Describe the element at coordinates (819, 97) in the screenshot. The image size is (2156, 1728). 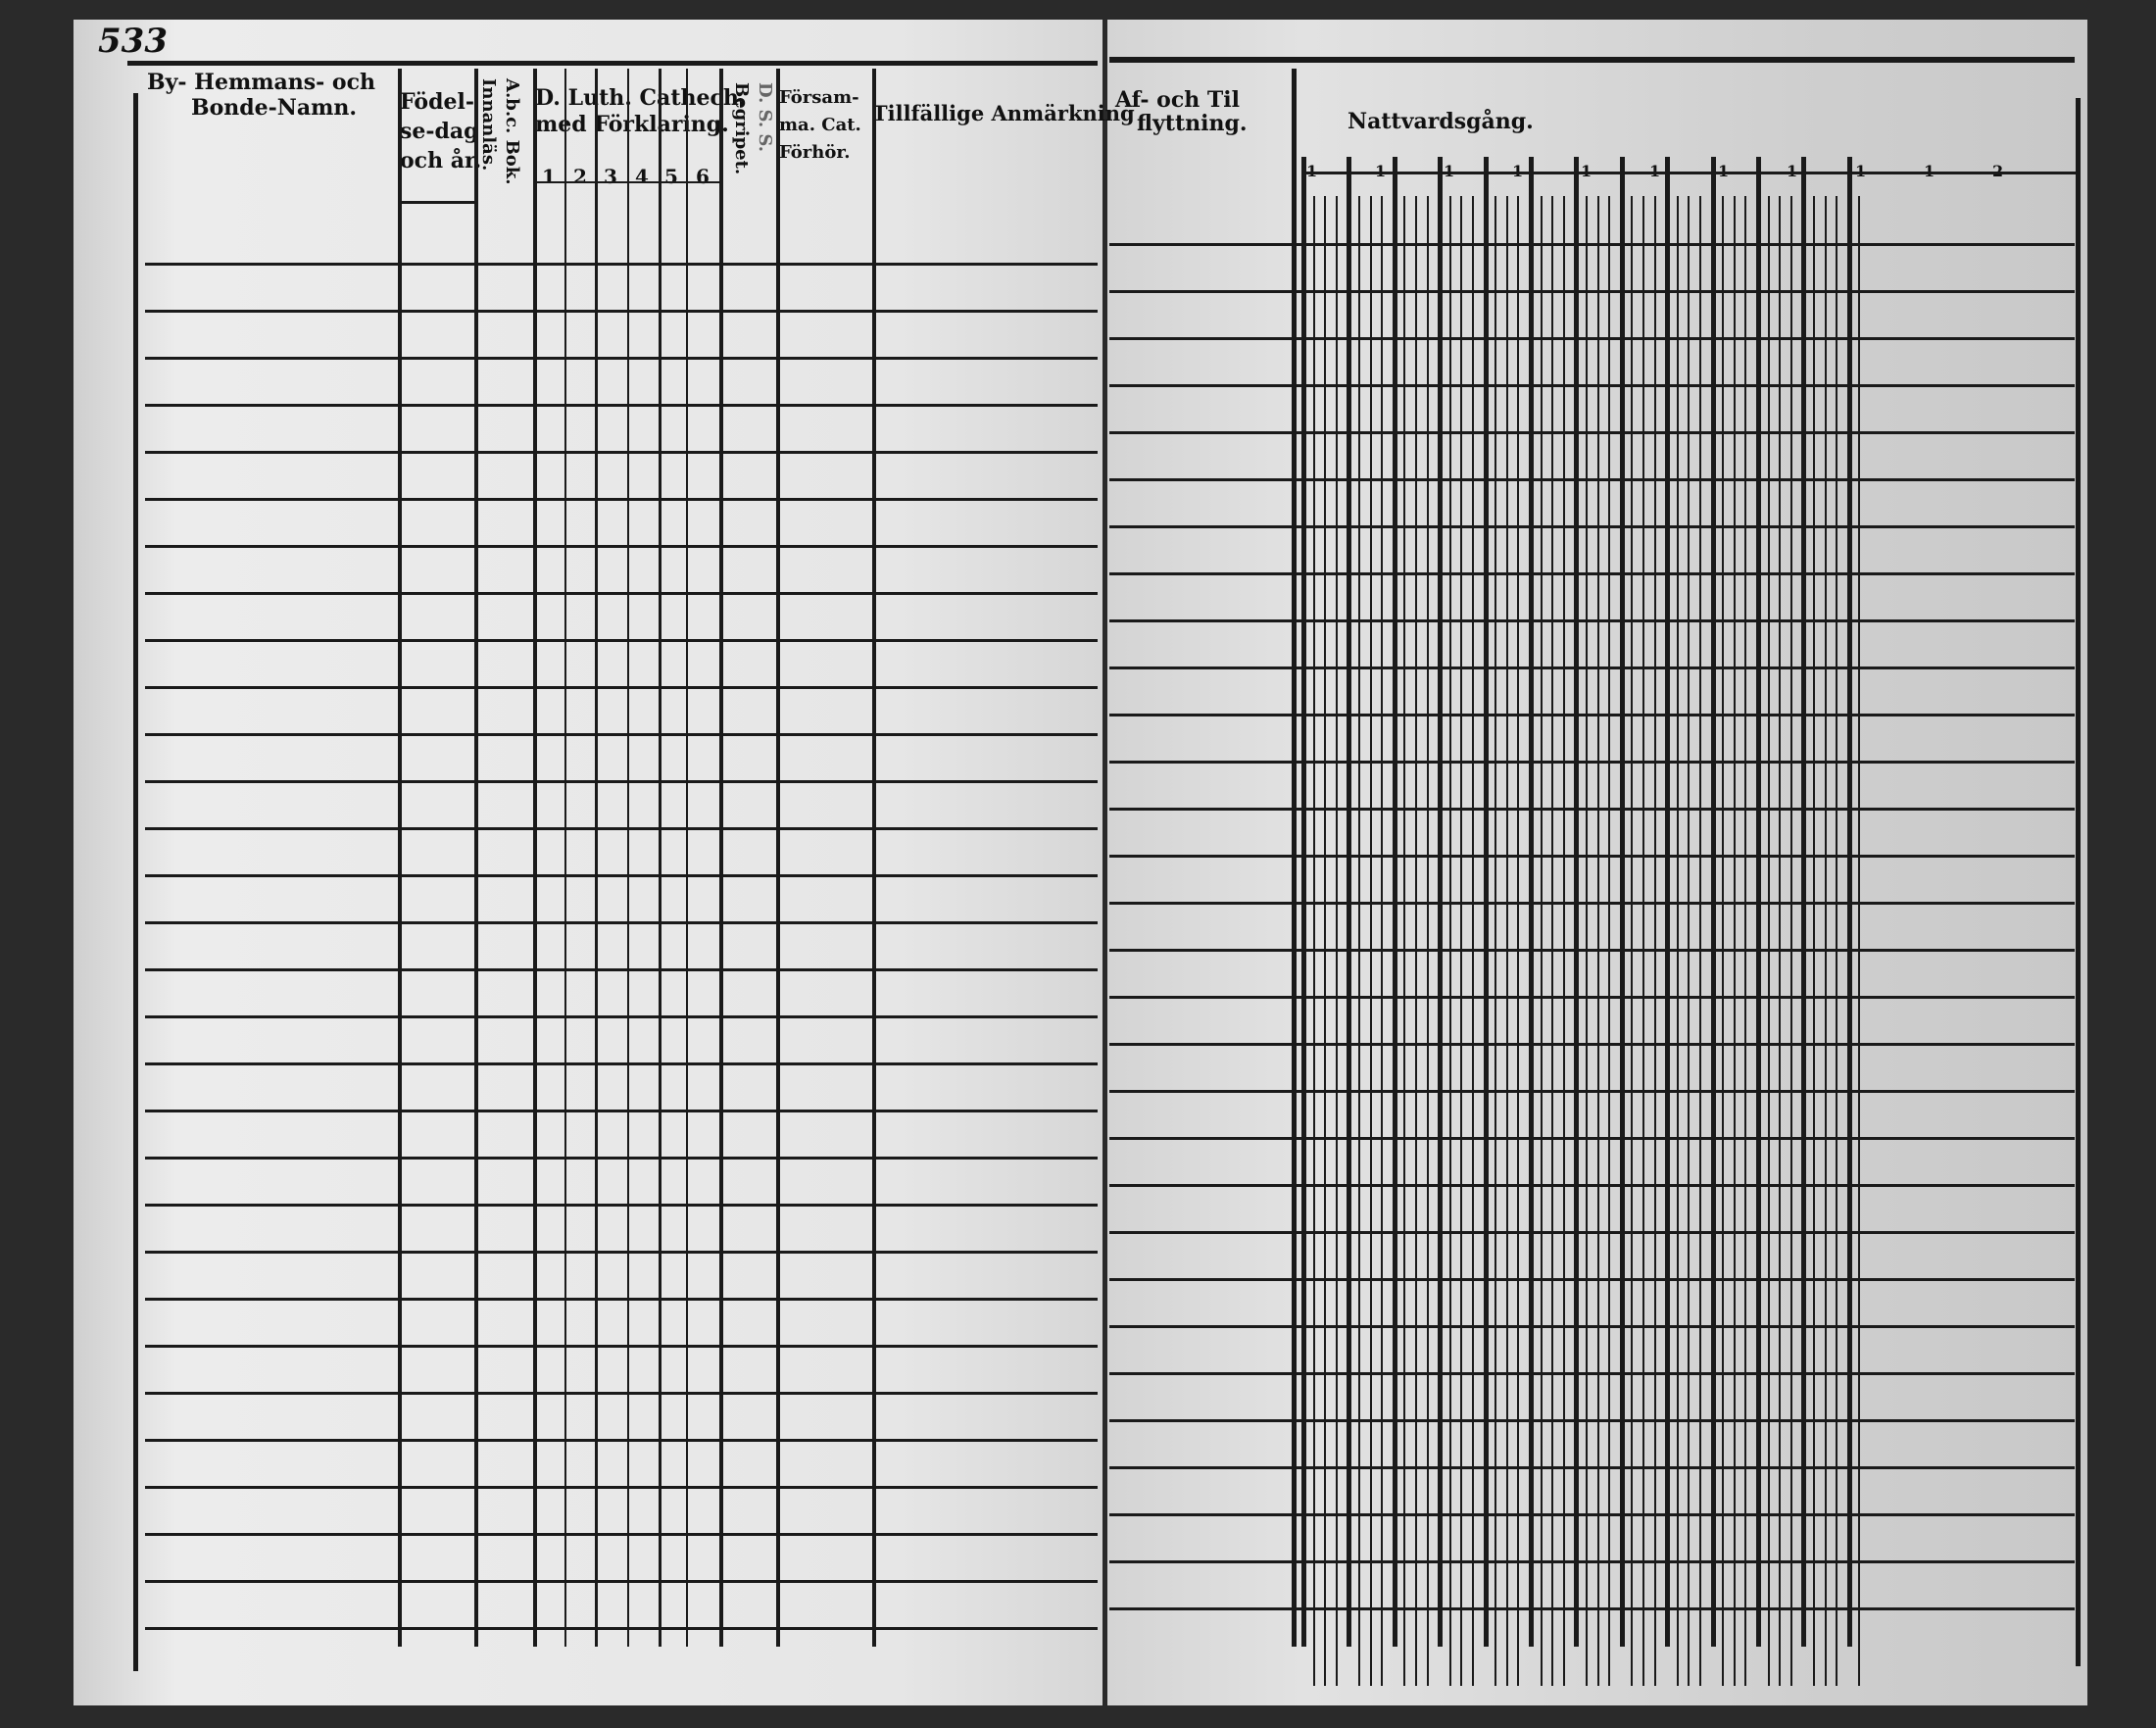
I see `header-forsamling-1: Försam-` at that location.